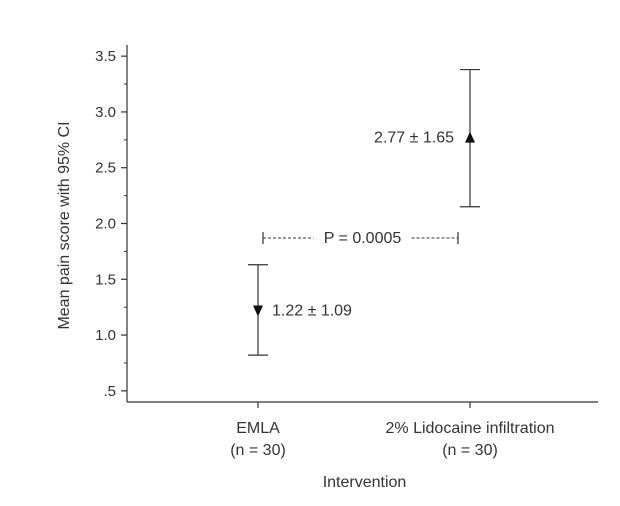  Describe the element at coordinates (258, 428) in the screenshot. I see `x-category-label: EMLA` at that location.